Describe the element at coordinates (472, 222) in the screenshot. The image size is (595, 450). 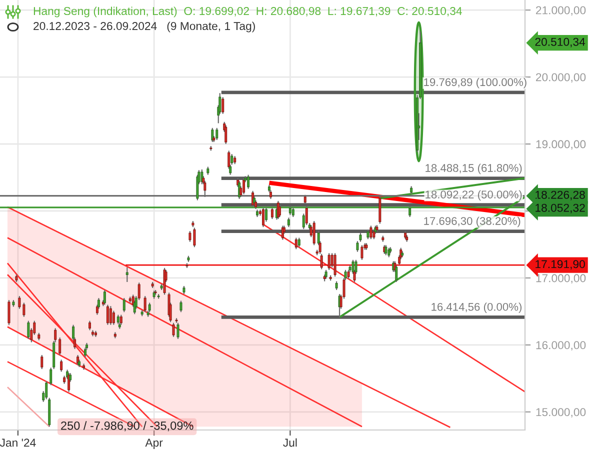
I see `annotation: 17.696,30 (38.20%)` at that location.